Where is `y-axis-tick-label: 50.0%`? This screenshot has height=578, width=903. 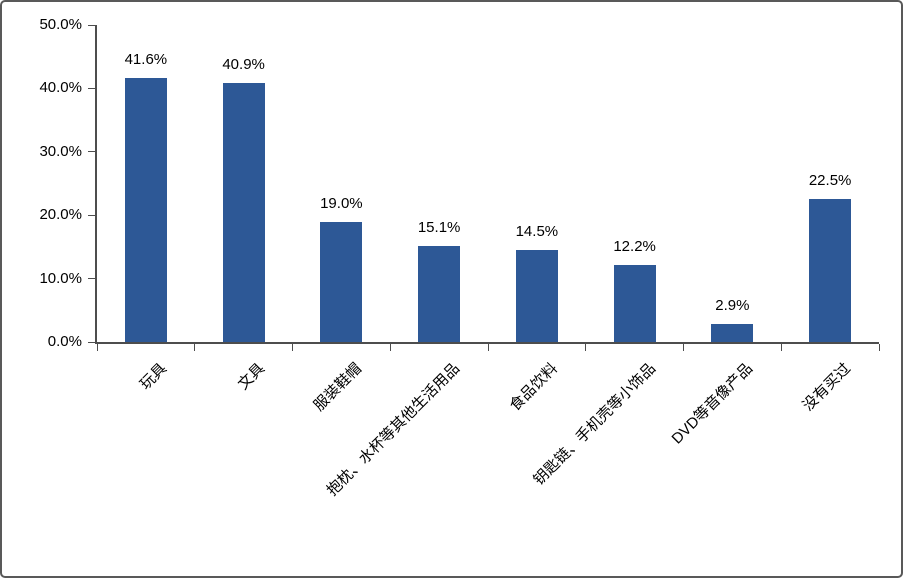 y-axis-tick-label: 50.0% is located at coordinates (60, 24).